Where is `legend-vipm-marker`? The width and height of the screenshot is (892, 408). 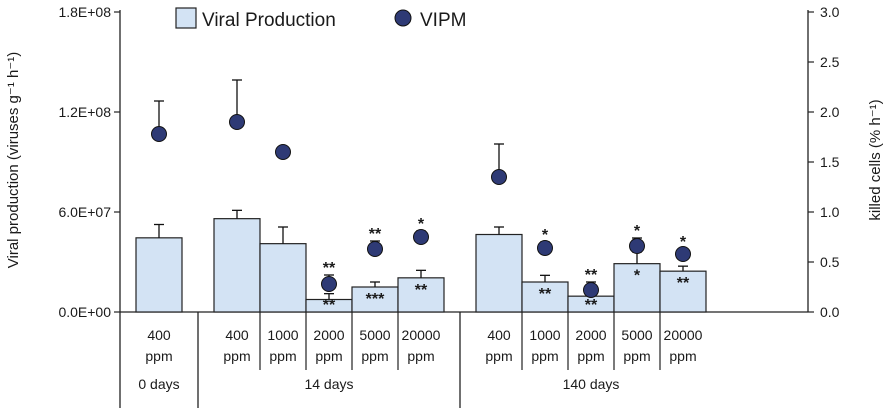
legend-vipm-marker is located at coordinates (403, 18).